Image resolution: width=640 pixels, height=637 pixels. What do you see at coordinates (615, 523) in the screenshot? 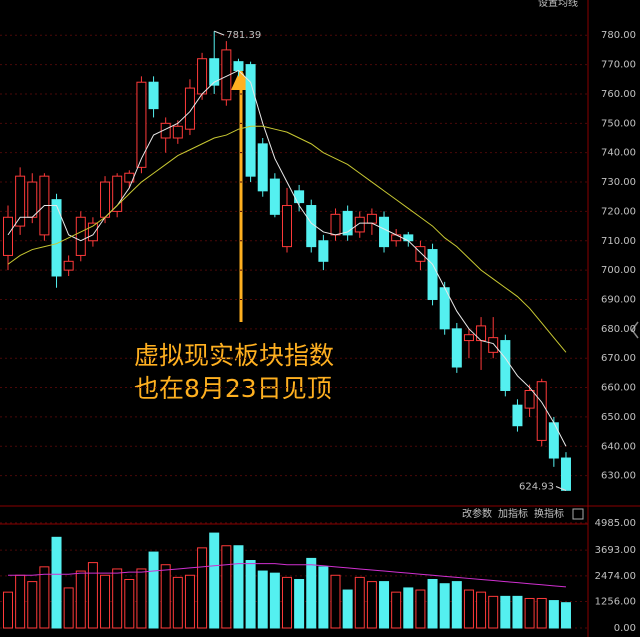
I see `y-tick-label: 4985.00` at bounding box center [615, 523].